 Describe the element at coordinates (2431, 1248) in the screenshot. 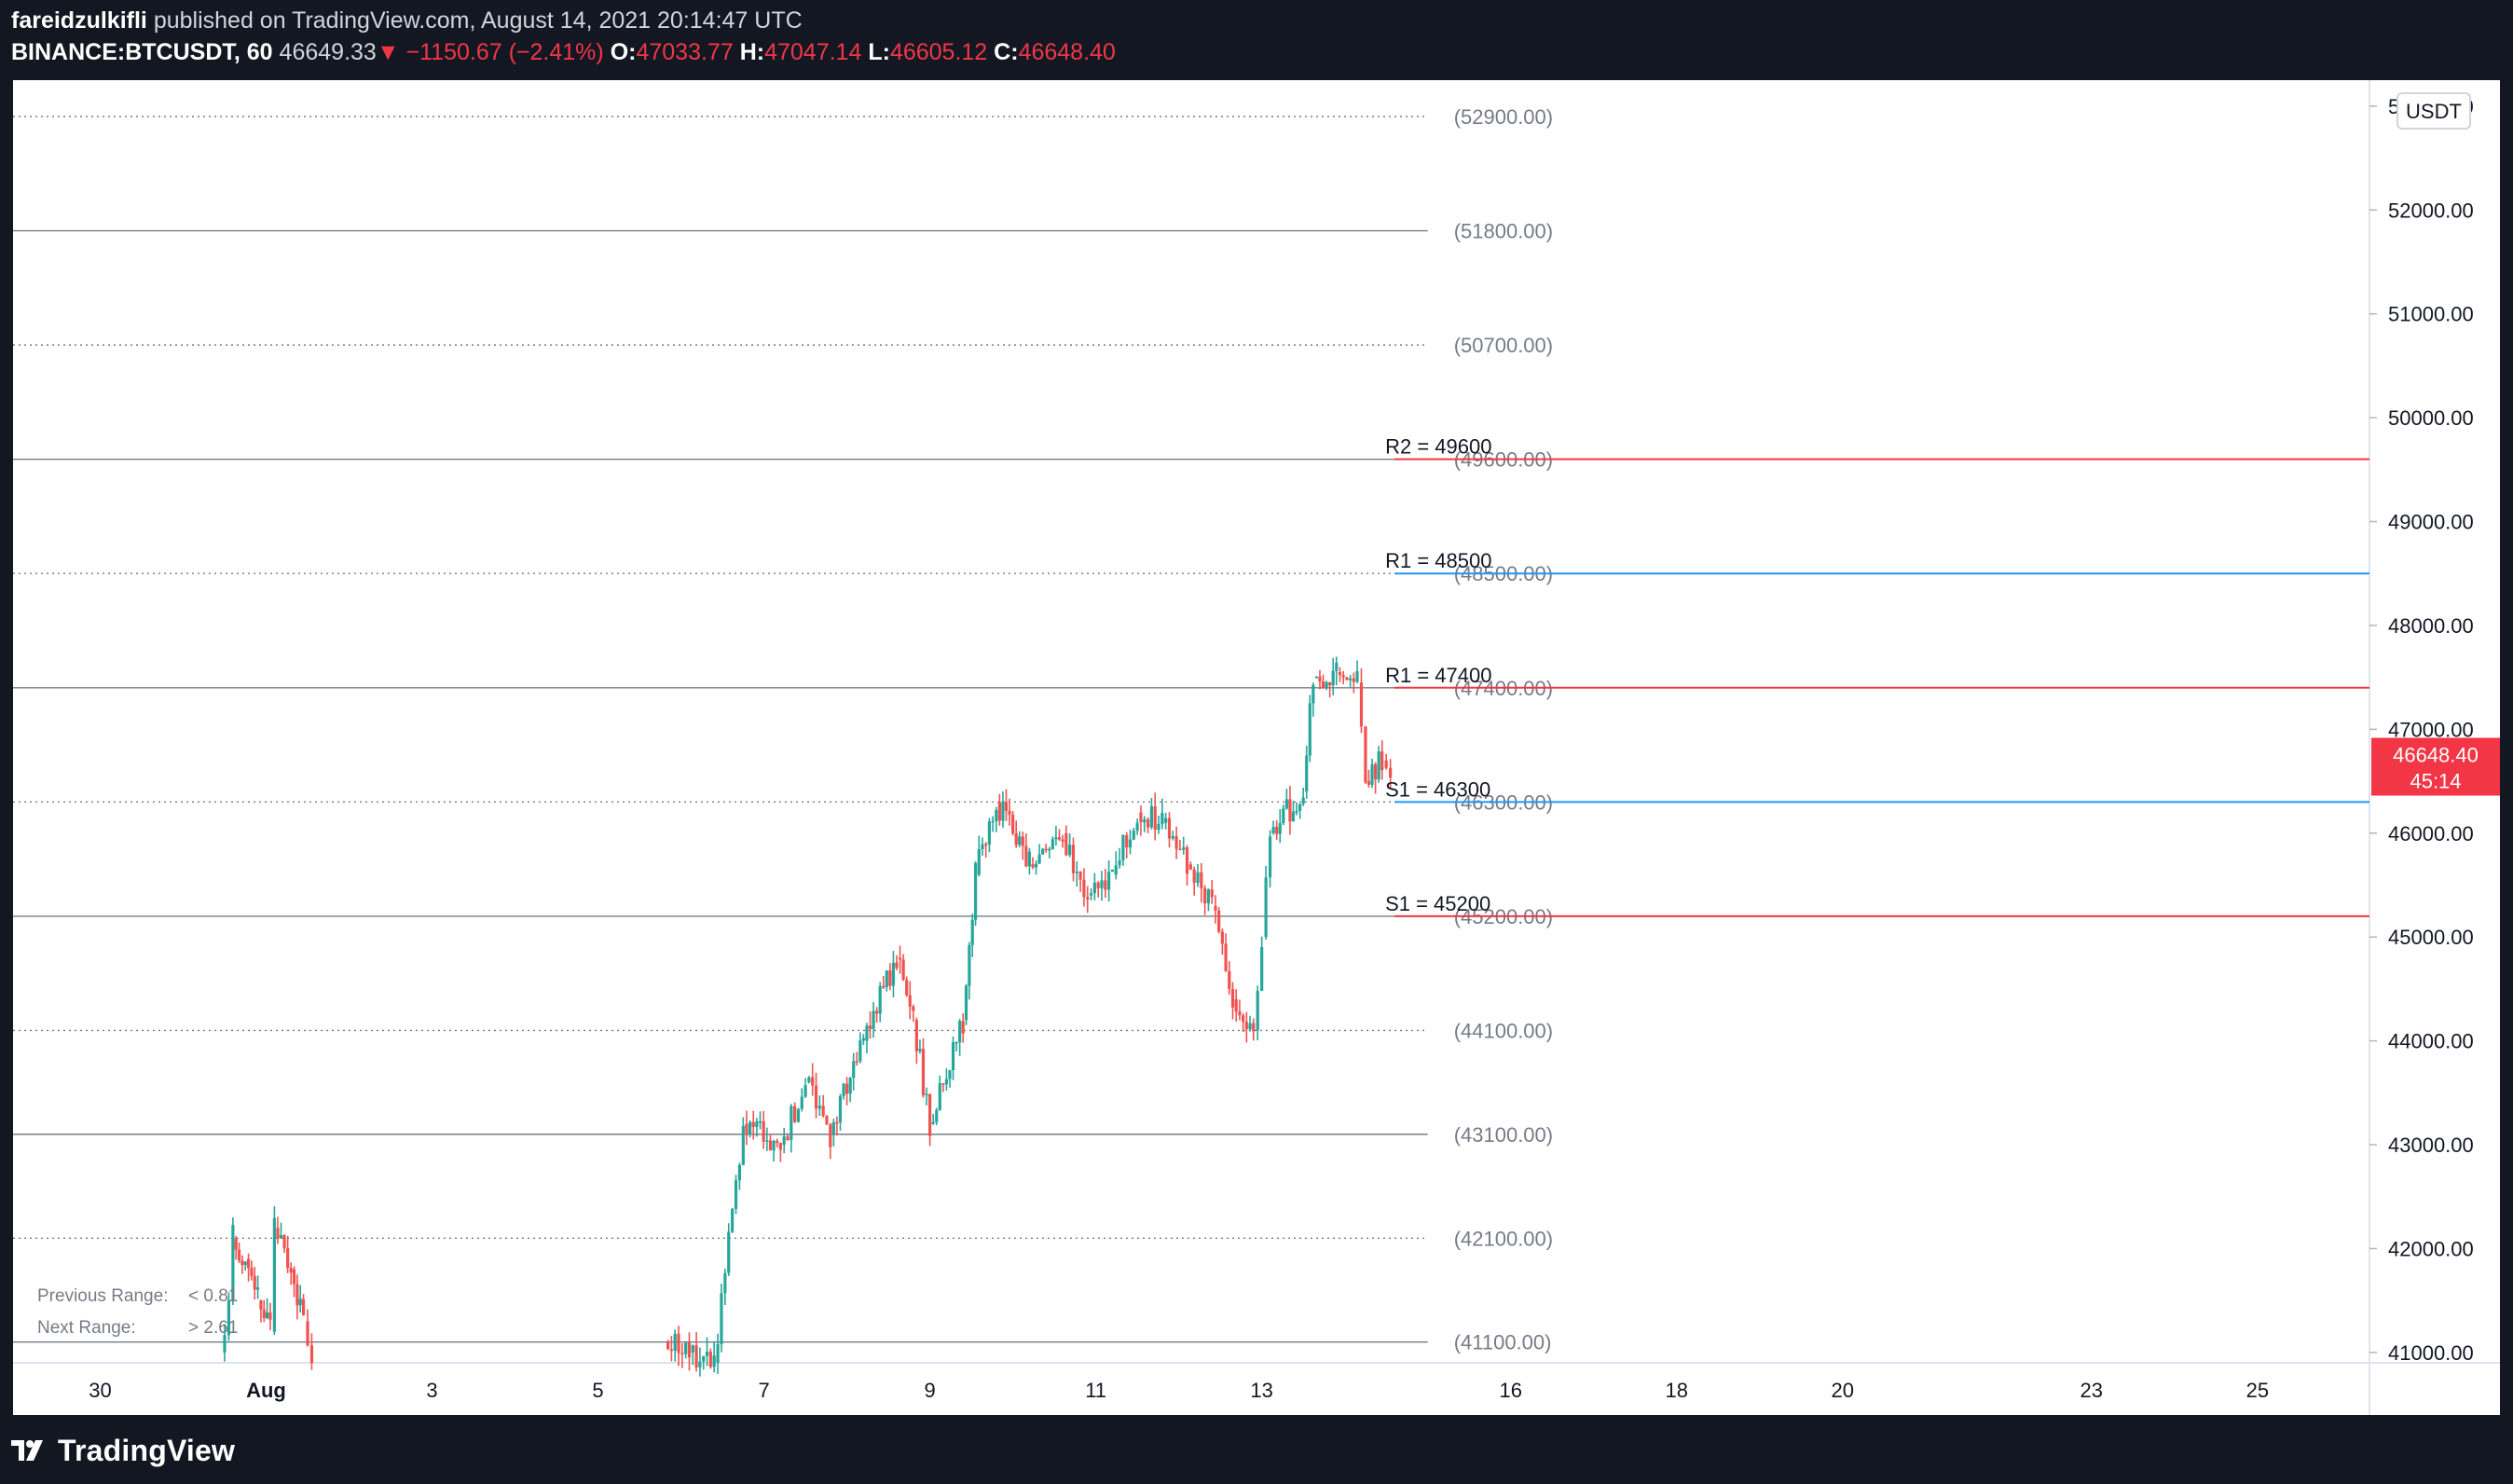

I see `y-tick-label: 42000.00` at that location.